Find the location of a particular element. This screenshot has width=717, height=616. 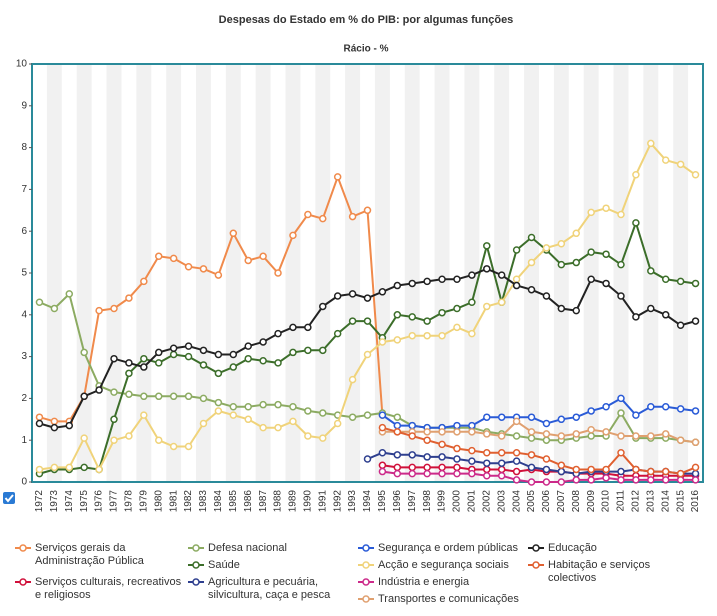

x-tick-label: 1982 is located at coordinates (188, 501).